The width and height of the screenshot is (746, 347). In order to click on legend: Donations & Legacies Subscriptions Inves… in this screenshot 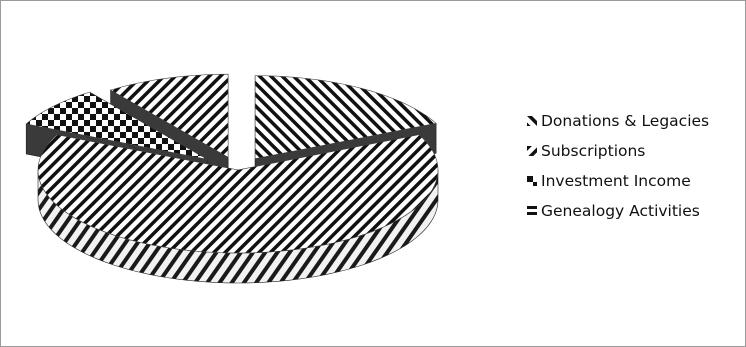, I will do `click(634, 168)`.